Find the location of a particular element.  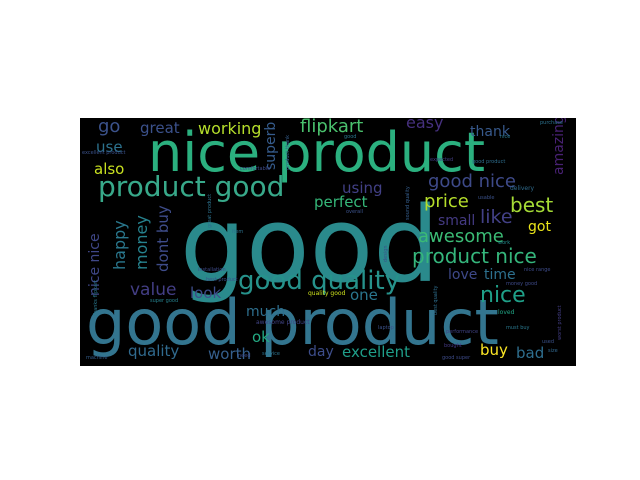

cloud-word: love is located at coordinates (463, 275).